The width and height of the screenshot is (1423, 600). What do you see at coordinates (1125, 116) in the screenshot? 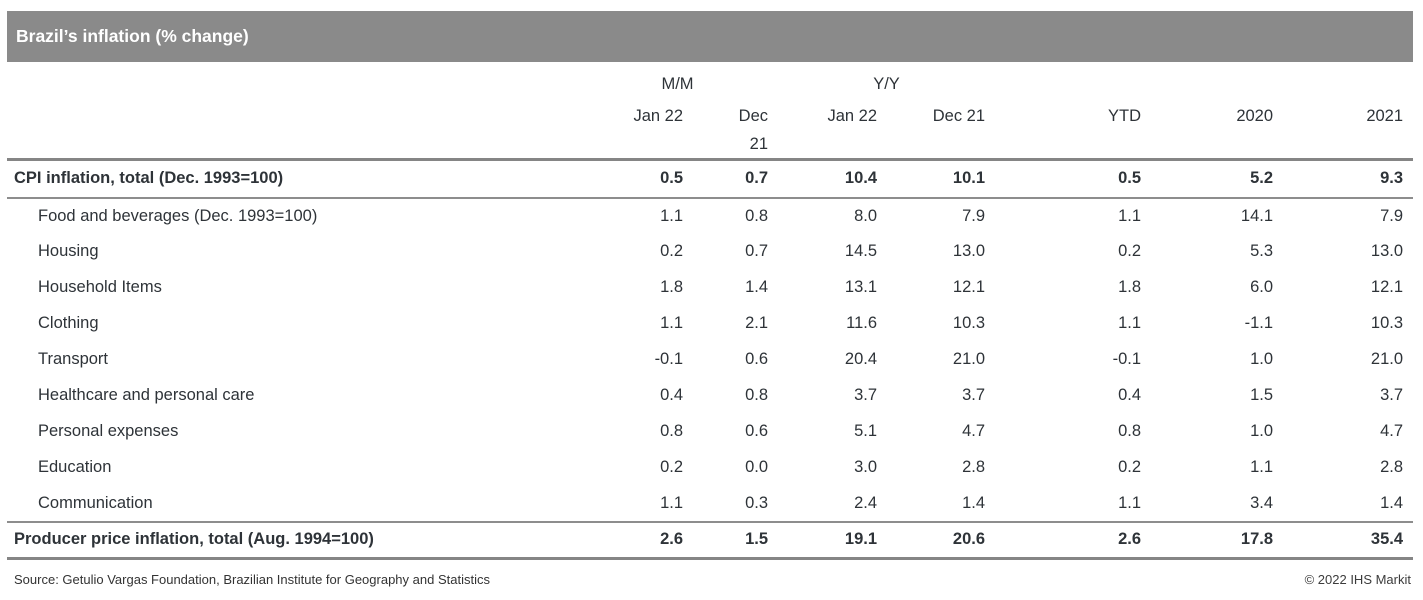
I see `column-header: YTD` at bounding box center [1125, 116].